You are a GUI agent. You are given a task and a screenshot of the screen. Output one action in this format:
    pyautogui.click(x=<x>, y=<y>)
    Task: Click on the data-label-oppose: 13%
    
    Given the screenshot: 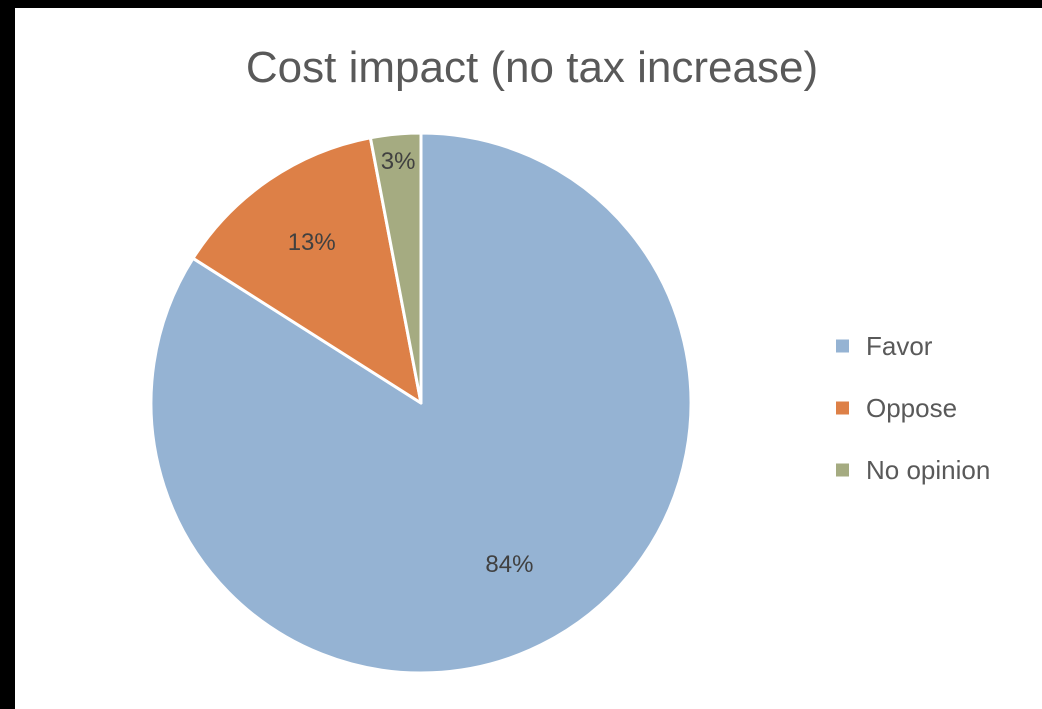 What is the action you would take?
    pyautogui.click(x=312, y=242)
    